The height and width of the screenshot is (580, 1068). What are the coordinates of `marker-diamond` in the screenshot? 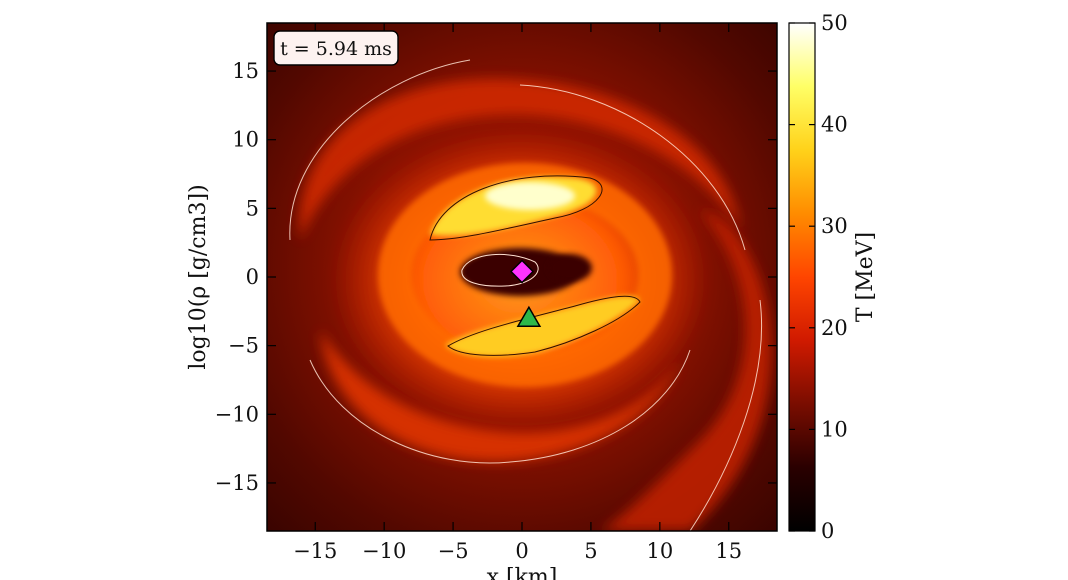 It's located at (522, 271).